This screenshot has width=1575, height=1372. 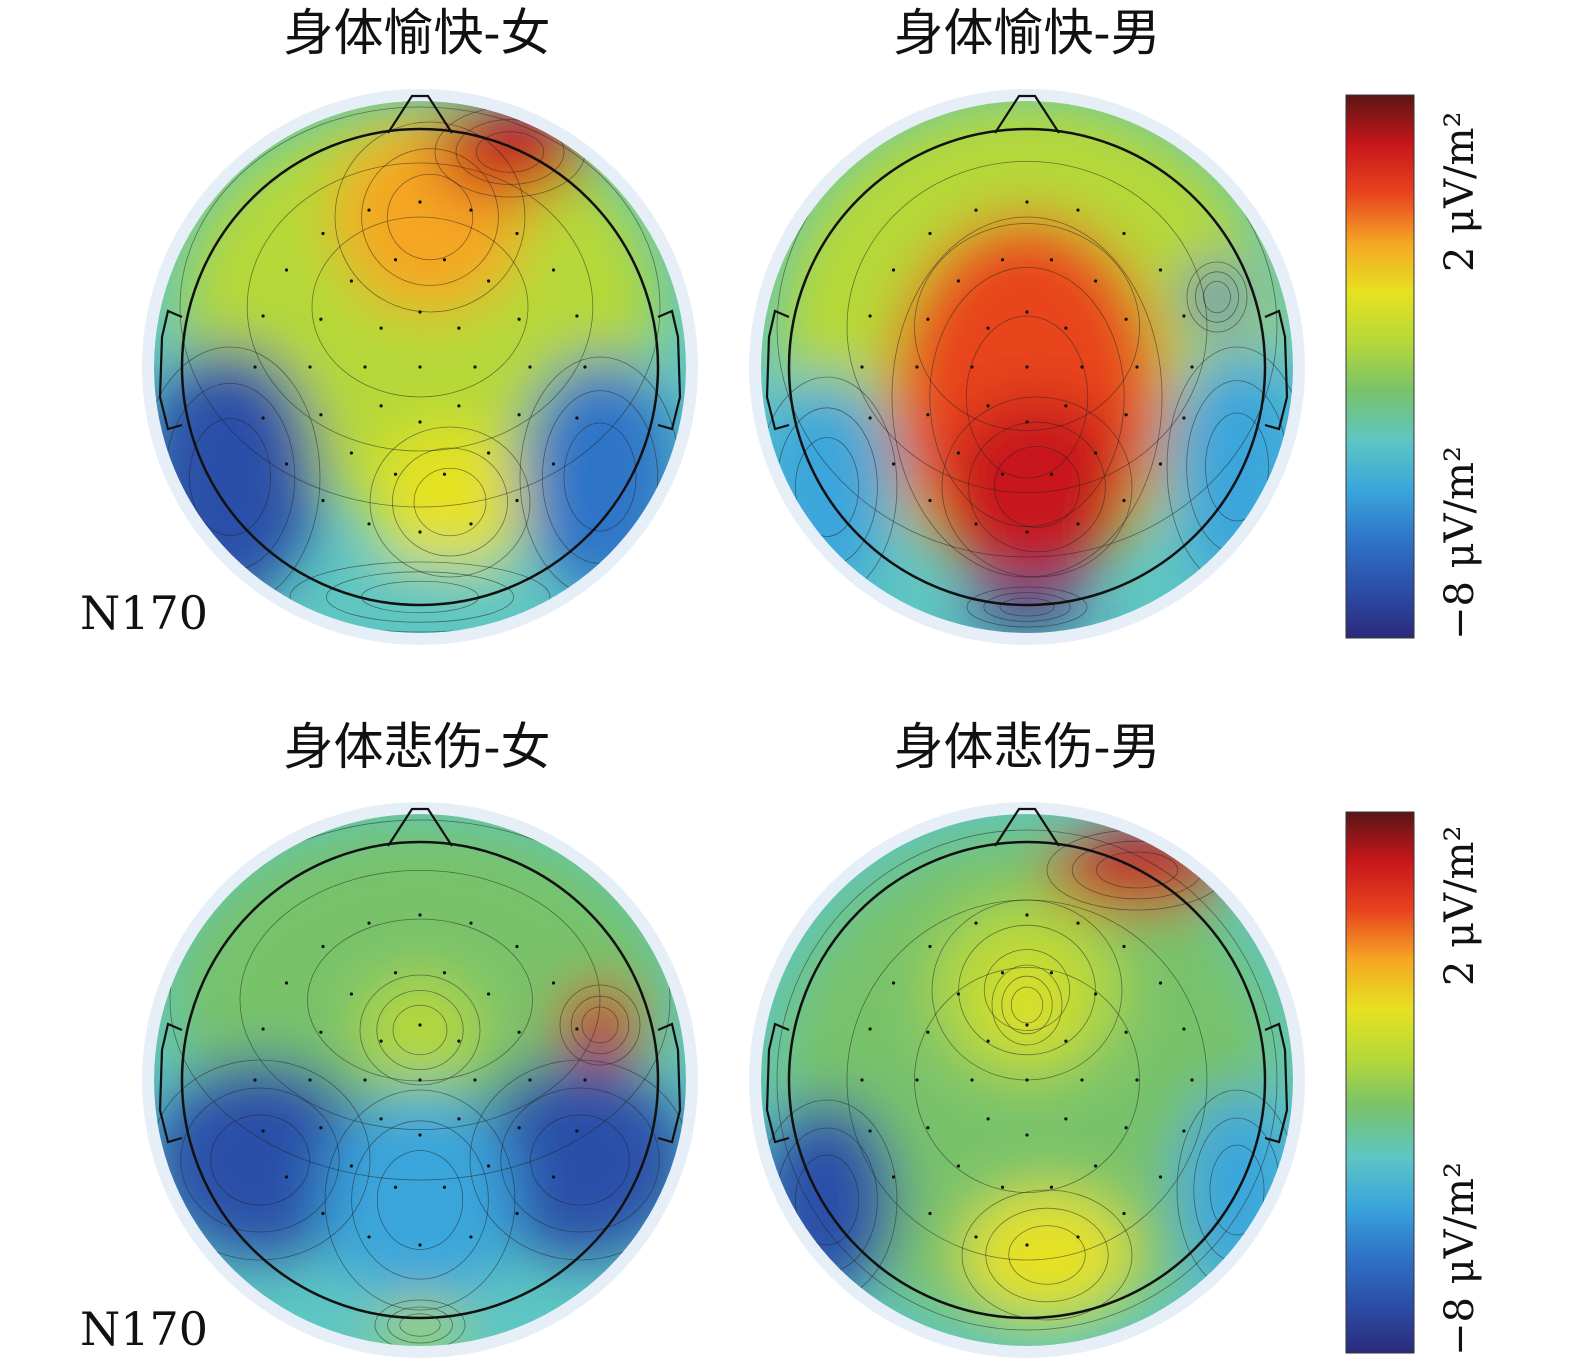 I want to click on scalp-map-happy-male, so click(x=1027, y=367).